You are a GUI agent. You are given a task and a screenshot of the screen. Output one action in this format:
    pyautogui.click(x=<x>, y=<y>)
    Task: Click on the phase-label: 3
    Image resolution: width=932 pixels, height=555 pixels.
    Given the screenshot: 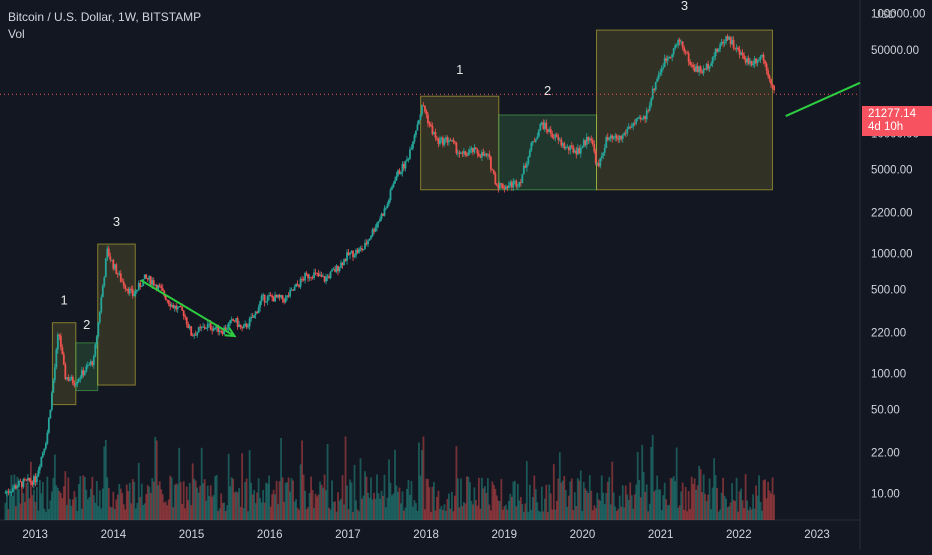 What is the action you would take?
    pyautogui.click(x=684, y=6)
    